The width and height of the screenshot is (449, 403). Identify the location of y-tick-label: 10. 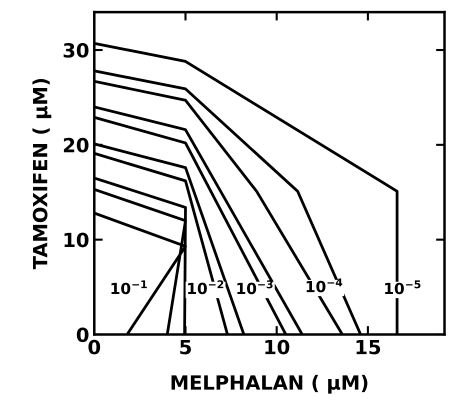
(76, 240).